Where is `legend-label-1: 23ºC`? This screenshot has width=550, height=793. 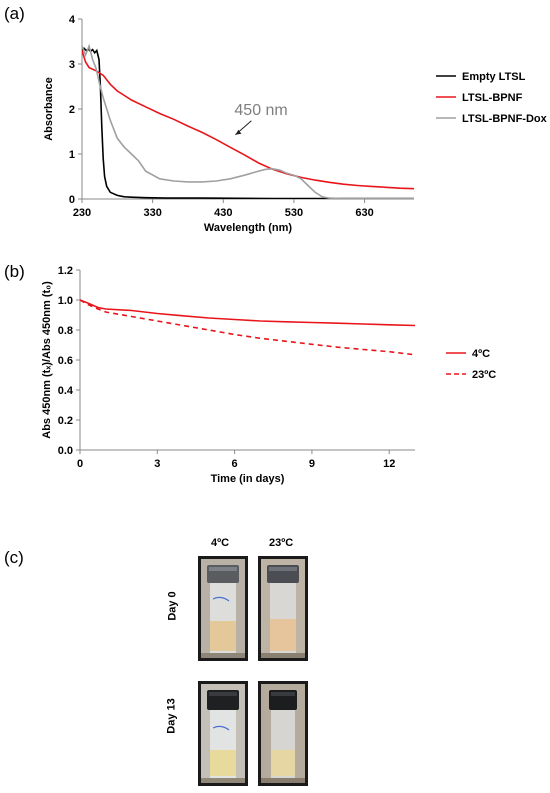 legend-label-1: 23ºC is located at coordinates (484, 375).